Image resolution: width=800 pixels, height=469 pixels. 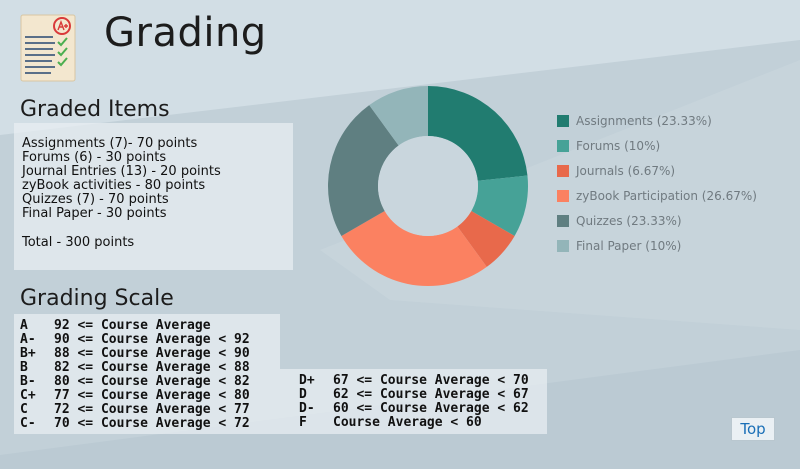 I want to click on grading-scale-row: A- 90 <= Course Average < 92, so click(x=135, y=340).